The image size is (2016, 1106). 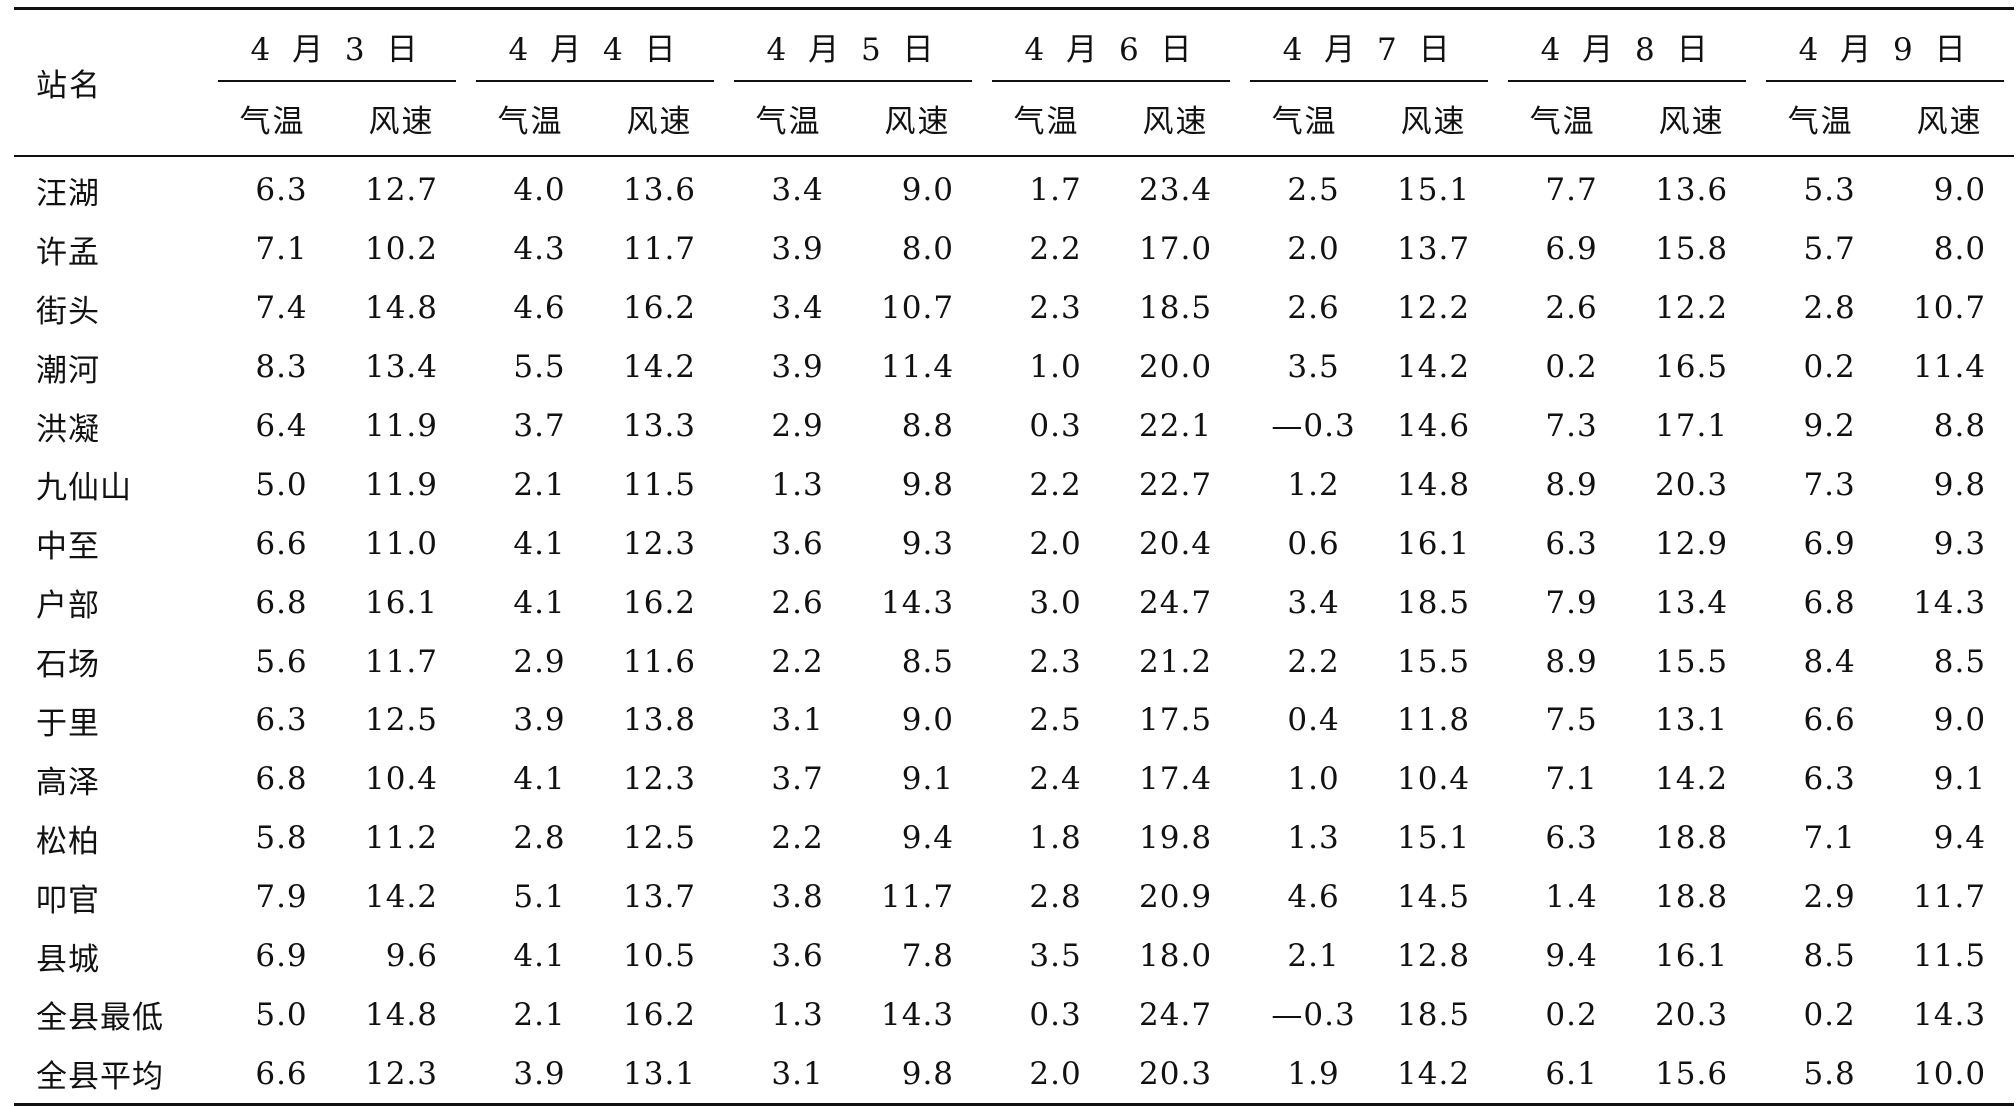 I want to click on date-header-label: 4 月 5 日, so click(x=853, y=49).